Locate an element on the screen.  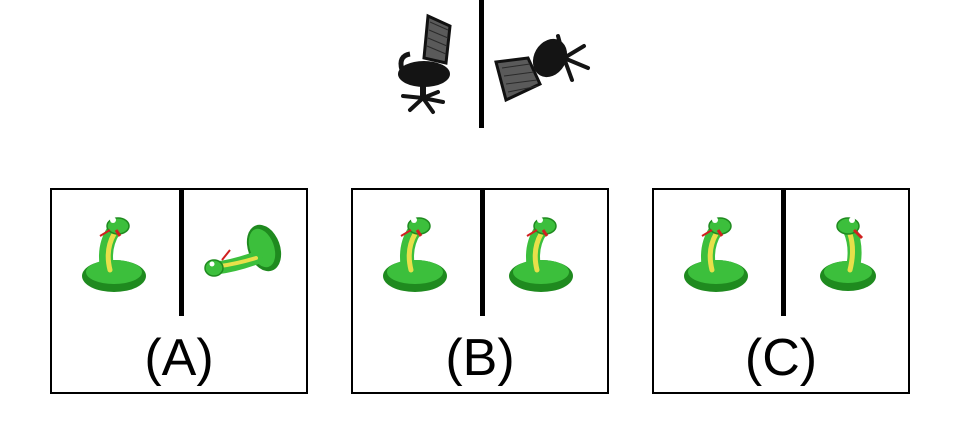
option-c: (C) is located at coordinates (781, 291).